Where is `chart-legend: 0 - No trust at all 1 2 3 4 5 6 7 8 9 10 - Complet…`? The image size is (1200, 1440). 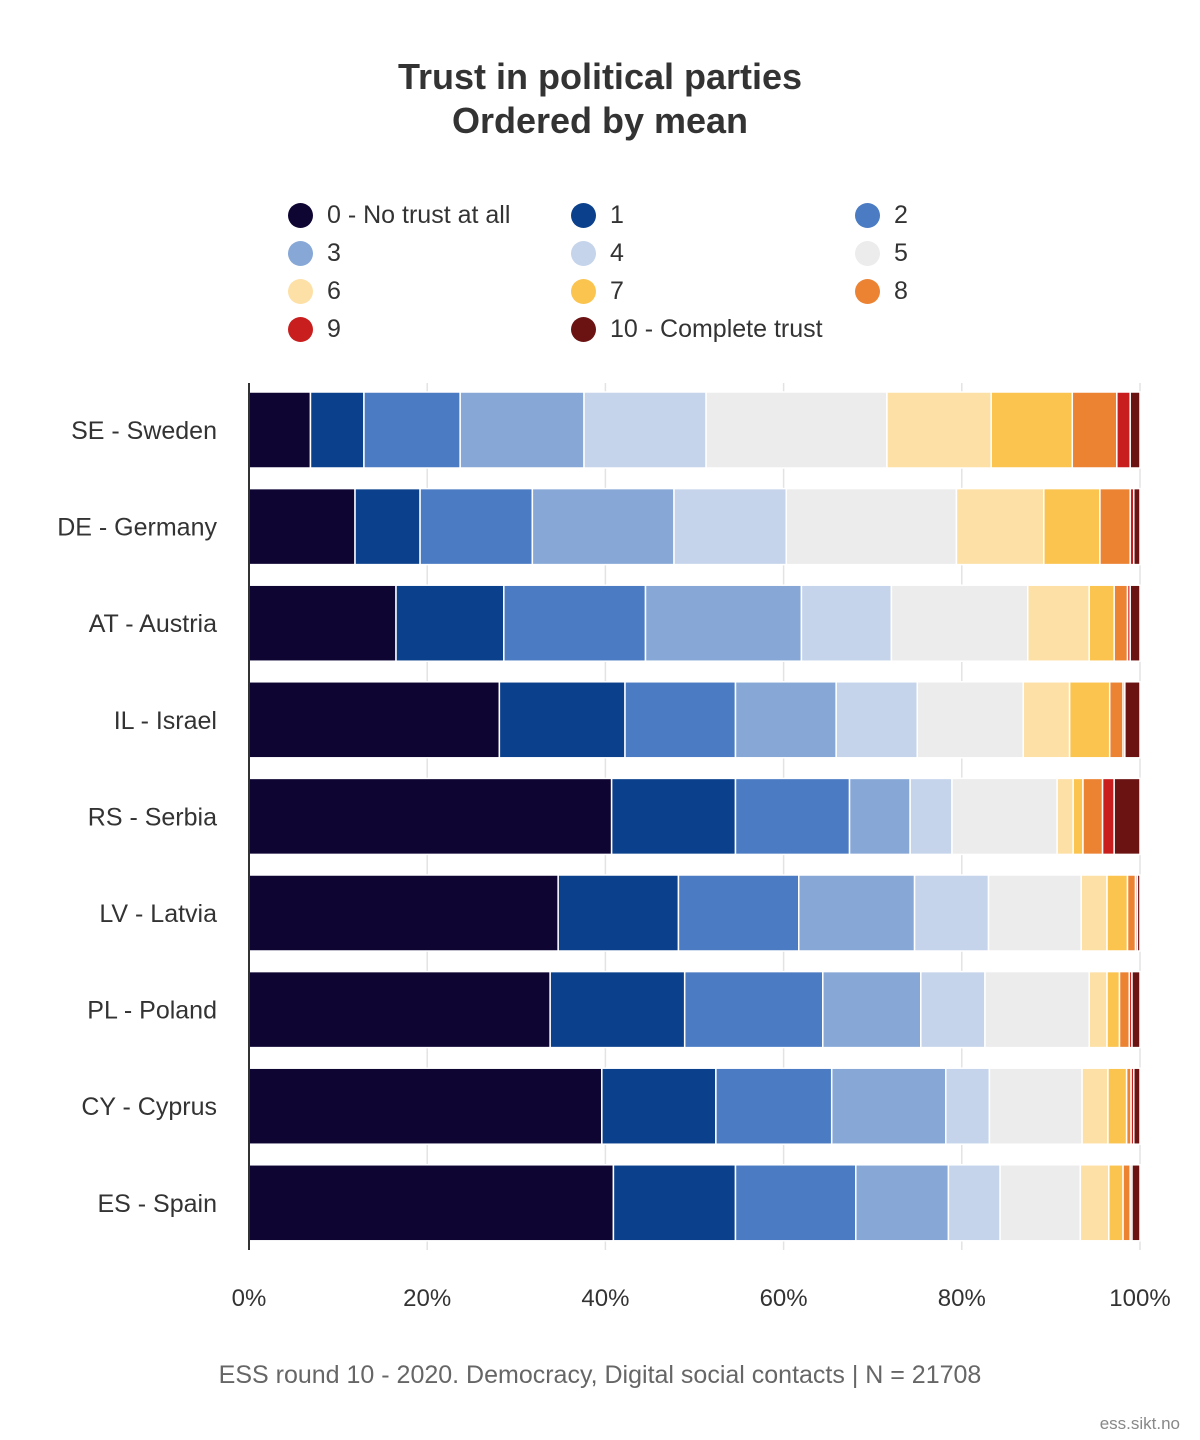
chart-legend: 0 - No trust at all 1 2 3 4 5 6 7 8 9 10 - Complet… is located at coordinates (608, 273).